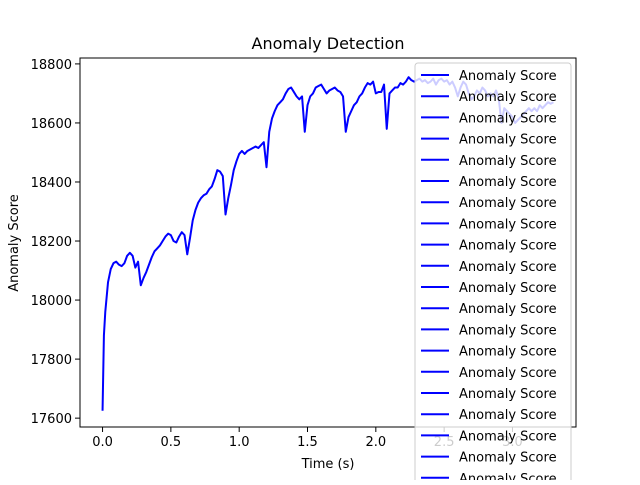  Describe the element at coordinates (51, 242) in the screenshot. I see `y-tick-label: 18200` at that location.